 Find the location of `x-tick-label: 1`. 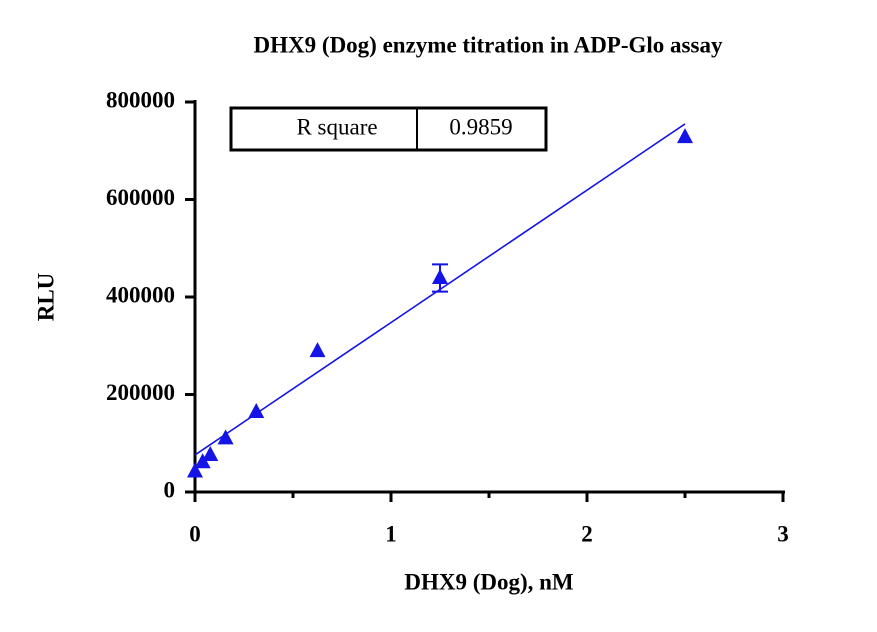

x-tick-label: 1 is located at coordinates (391, 533).